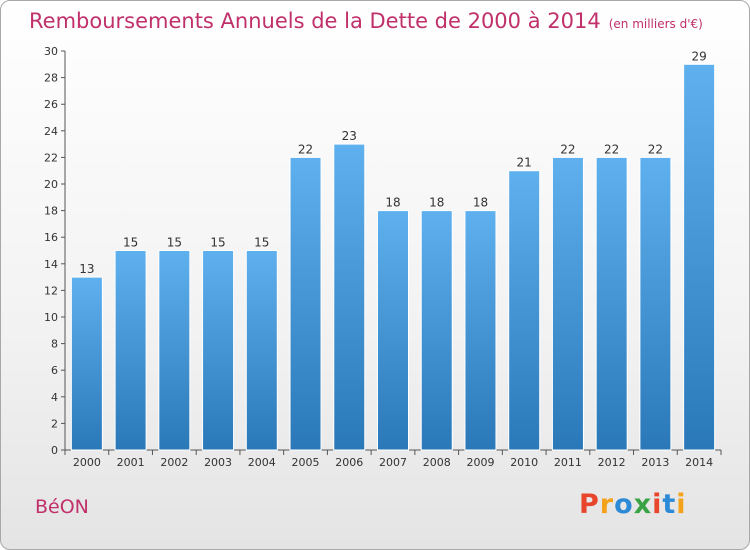  I want to click on x-tick-label: 2000, so click(87, 462).